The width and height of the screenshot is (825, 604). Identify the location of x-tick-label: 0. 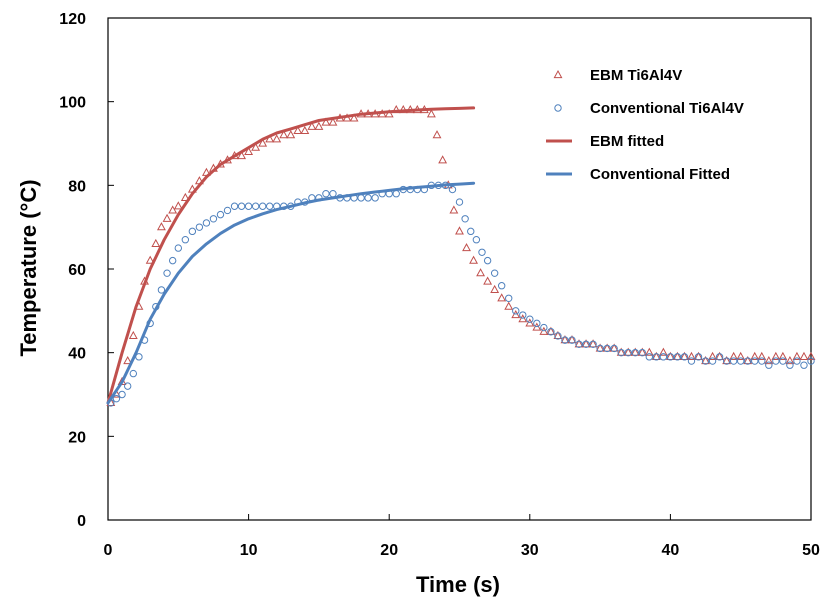
(108, 550).